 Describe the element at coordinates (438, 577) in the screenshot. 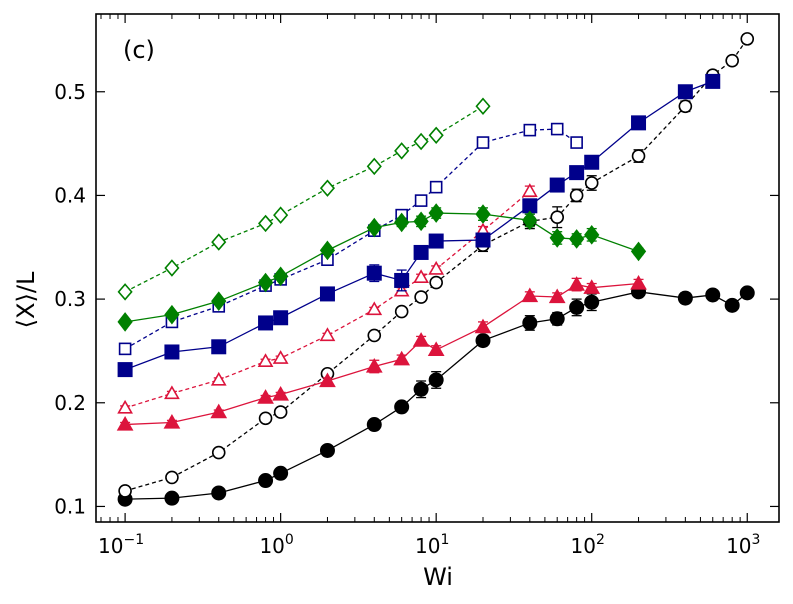

I see `x-axis-label: Wi` at that location.